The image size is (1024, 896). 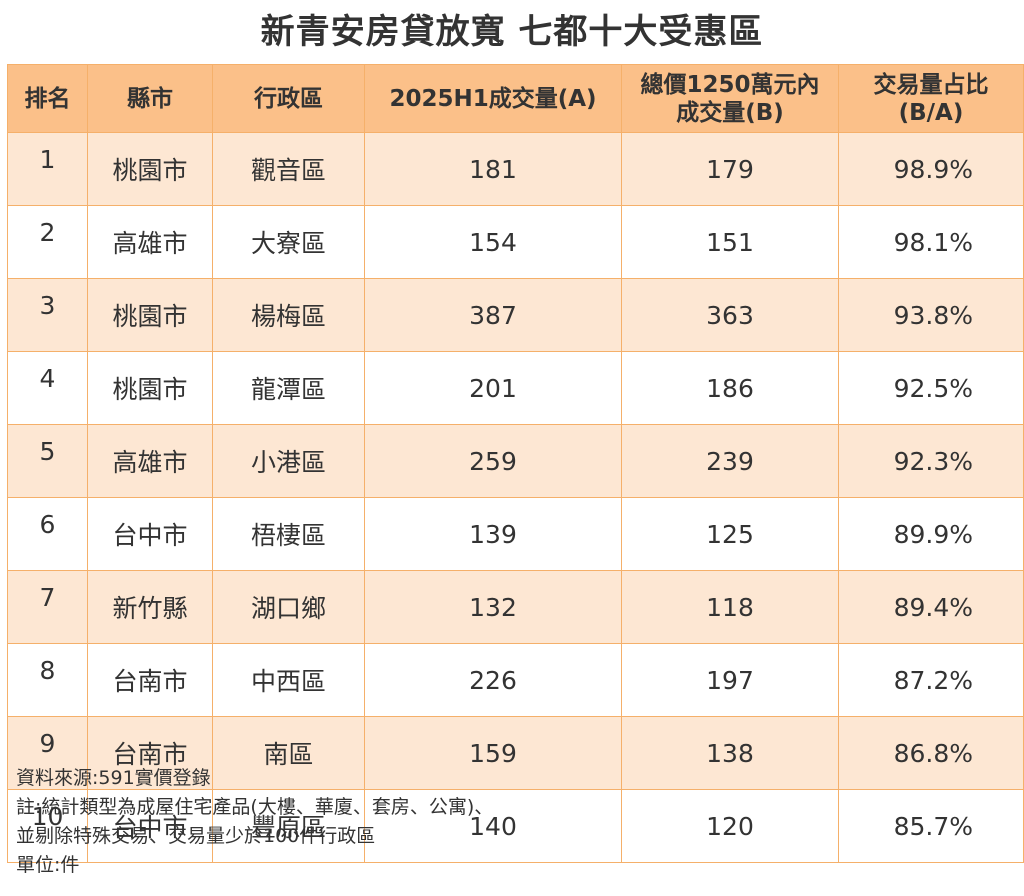 I want to click on cell-rank: 5, so click(x=47, y=461).